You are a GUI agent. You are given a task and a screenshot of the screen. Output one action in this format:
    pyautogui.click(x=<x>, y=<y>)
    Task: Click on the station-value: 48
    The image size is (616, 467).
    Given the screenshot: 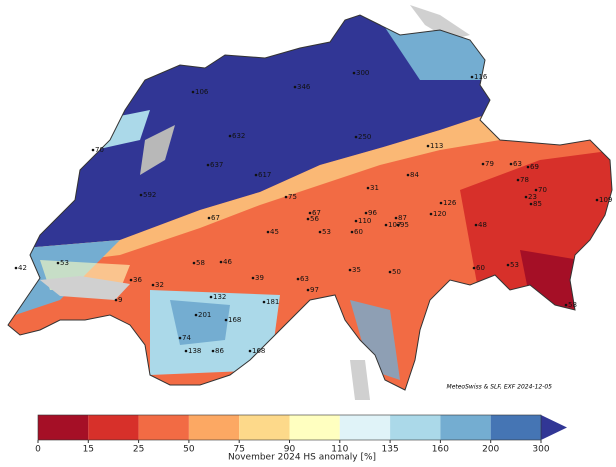 What is the action you would take?
    pyautogui.click(x=482, y=225)
    